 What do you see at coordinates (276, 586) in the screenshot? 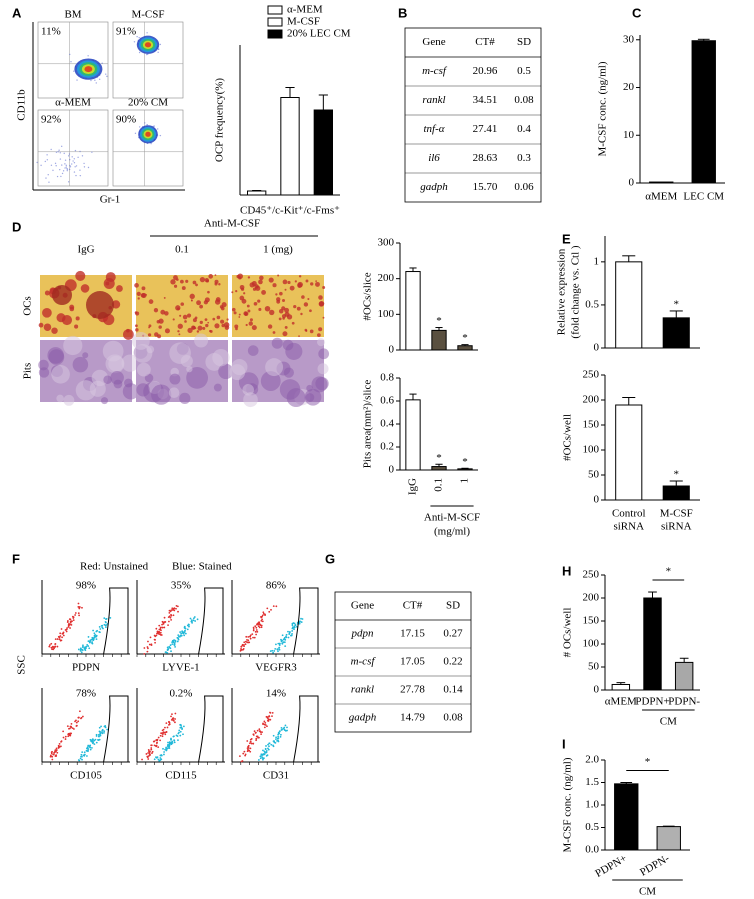
I see `flow-percent: 86%` at bounding box center [276, 586].